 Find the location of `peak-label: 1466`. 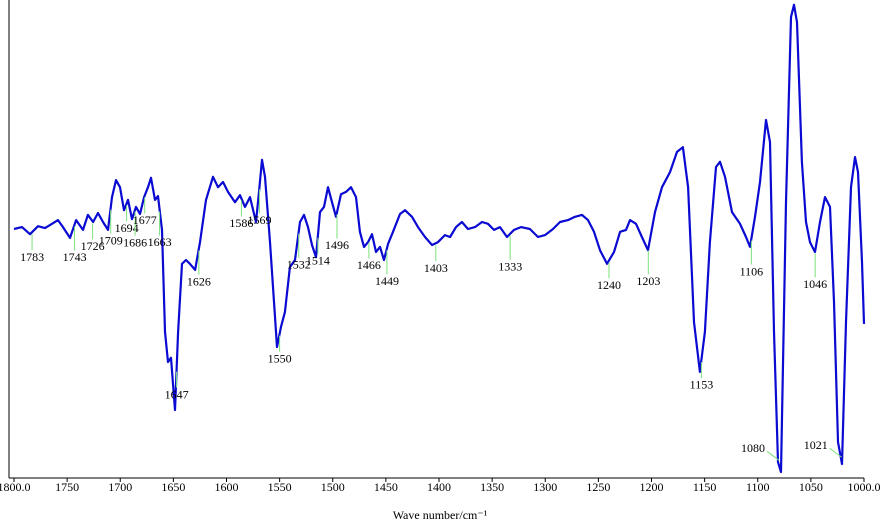

peak-label: 1466 is located at coordinates (369, 265).